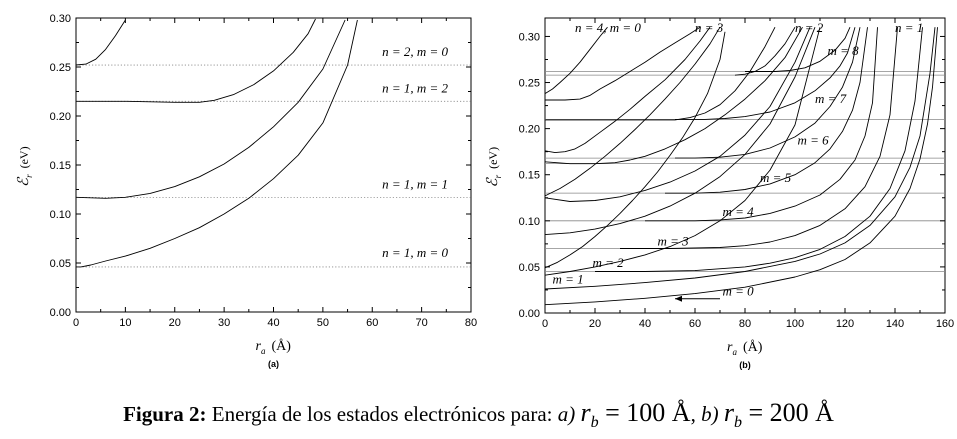 The height and width of the screenshot is (439, 957). Describe the element at coordinates (814, 139) in the screenshot. I see `curve-annotation: m = 6` at that location.